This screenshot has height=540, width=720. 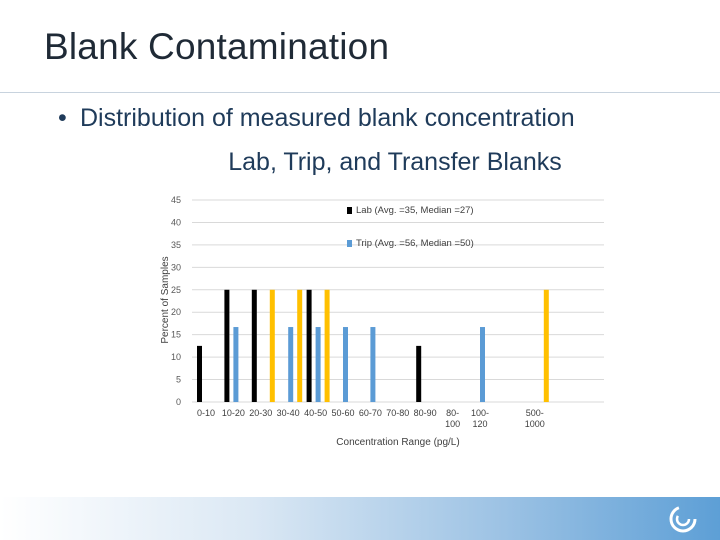 I want to click on slide-subtitle: Lab, Trip, and Transfer Blanks, so click(x=395, y=162).